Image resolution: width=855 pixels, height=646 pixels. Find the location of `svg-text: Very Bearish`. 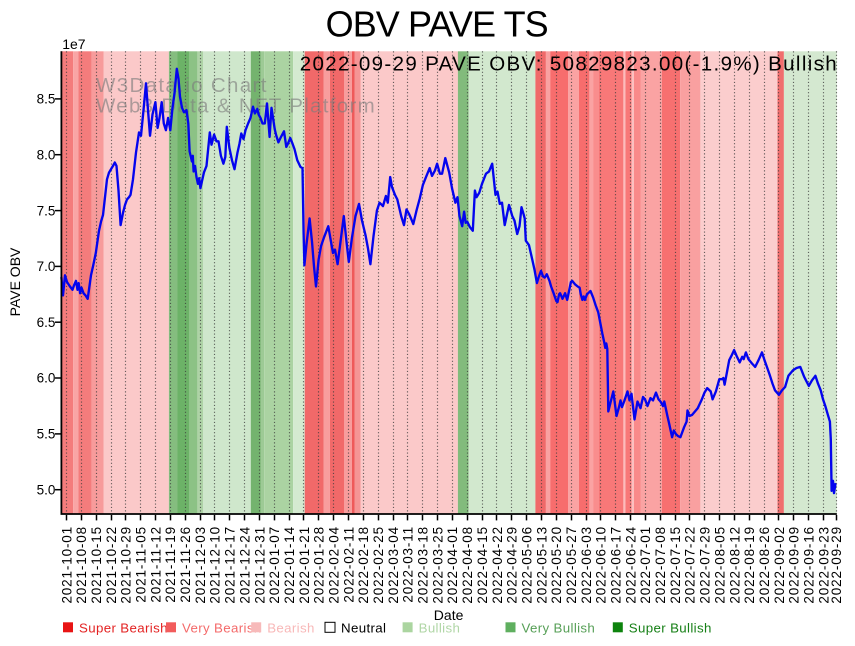

svg-text: Very Bearish is located at coordinates (222, 627).